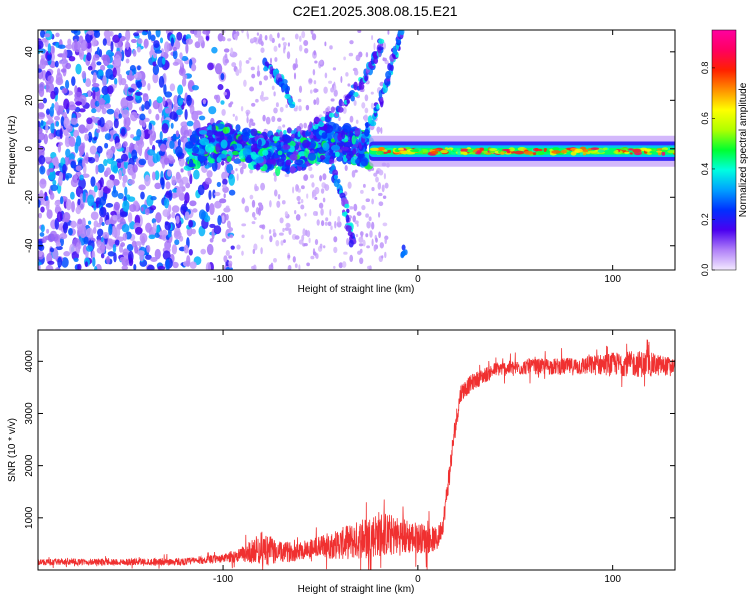  What do you see at coordinates (402, 255) in the screenshot?
I see `track-spot` at bounding box center [402, 255].